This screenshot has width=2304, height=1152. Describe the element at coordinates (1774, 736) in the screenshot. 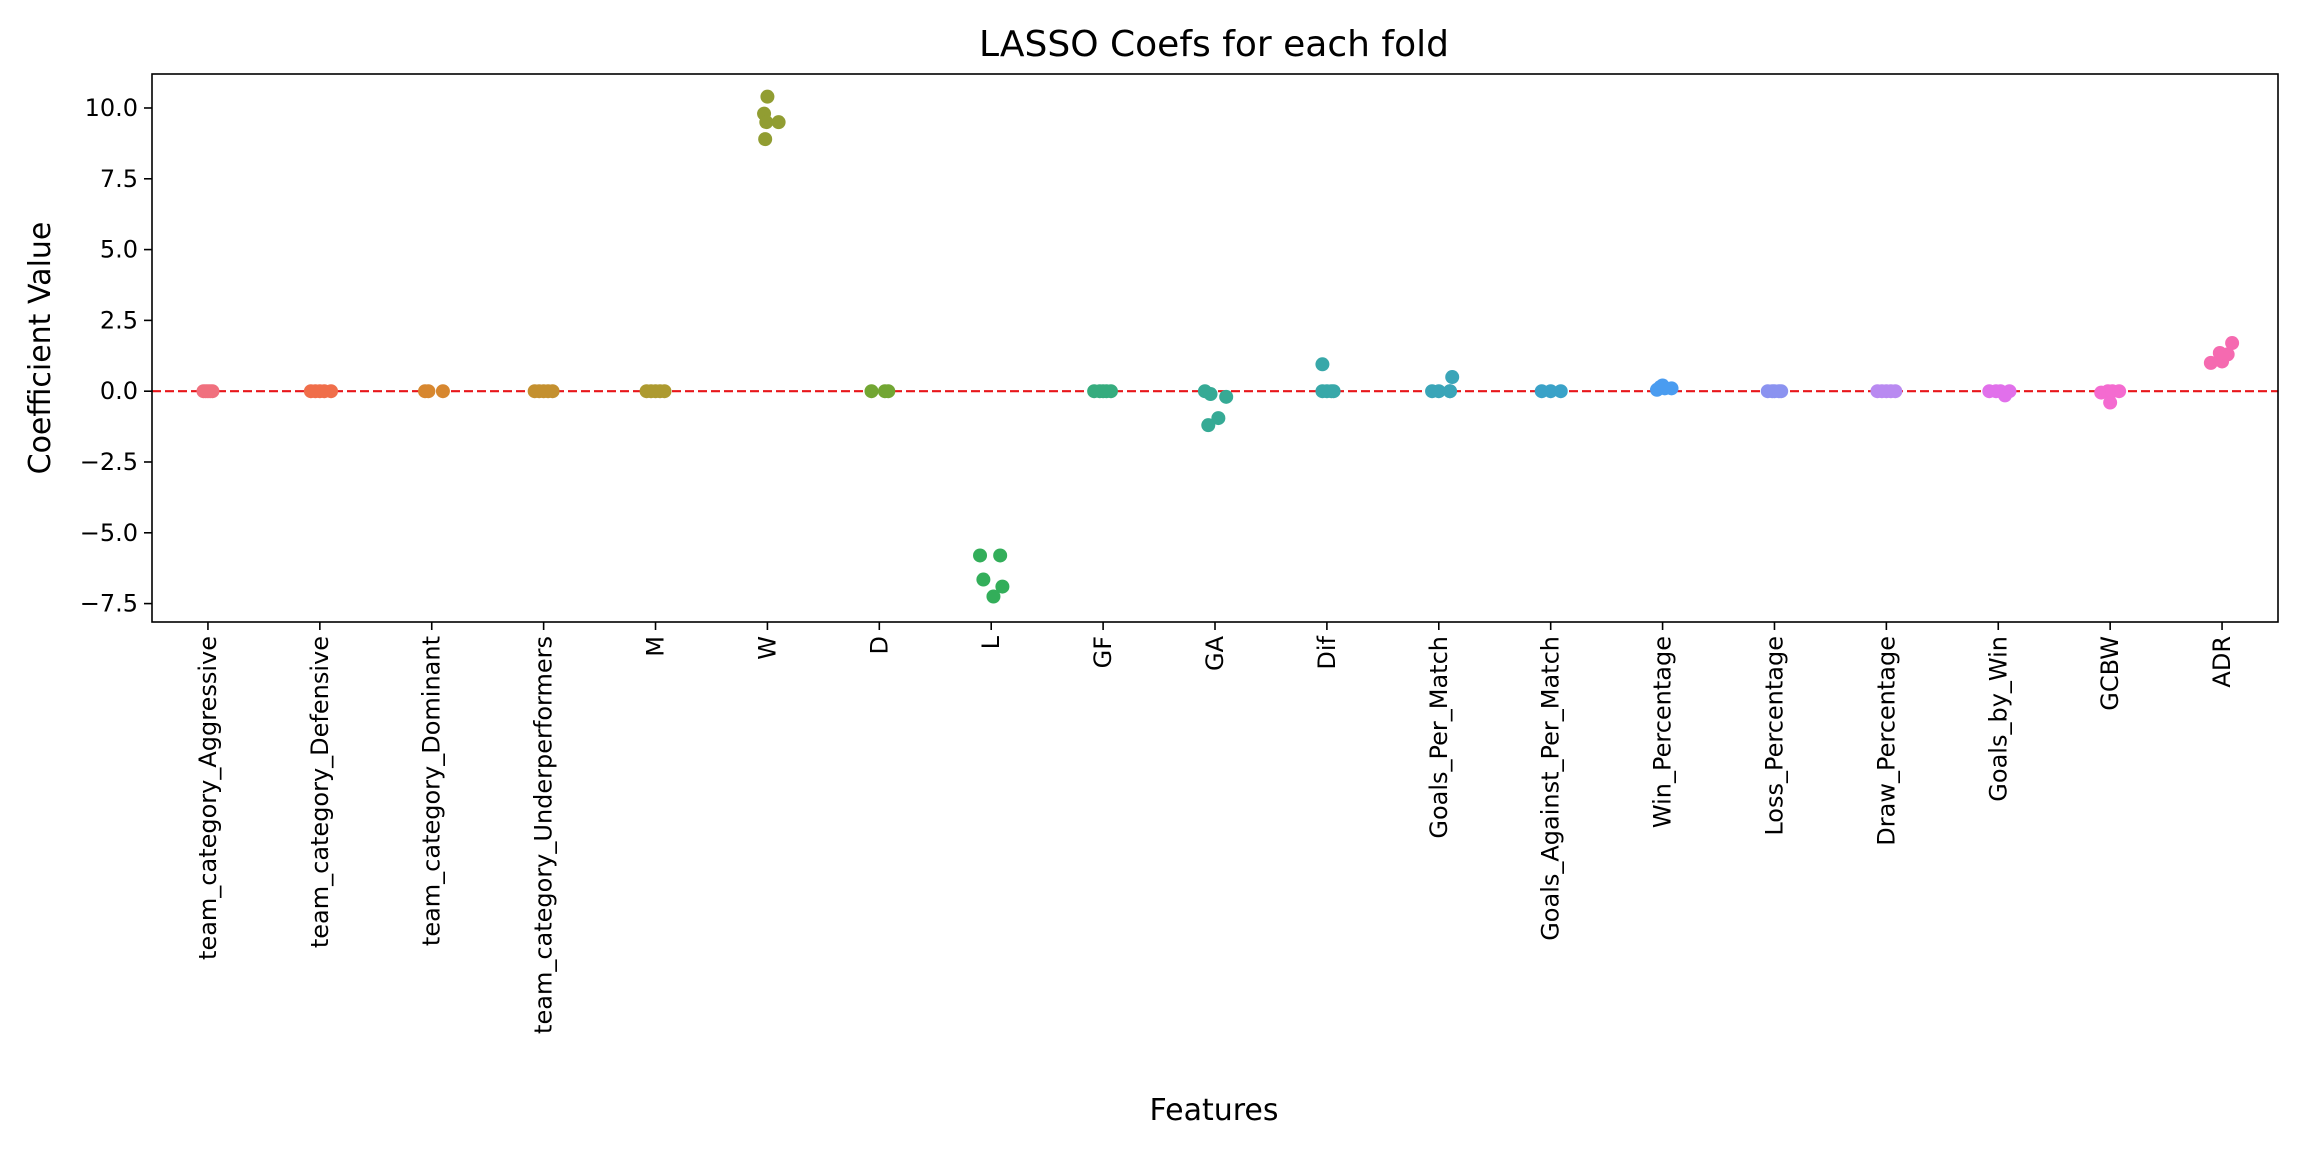

I see `x-tick-label: Loss_Percentage` at that location.